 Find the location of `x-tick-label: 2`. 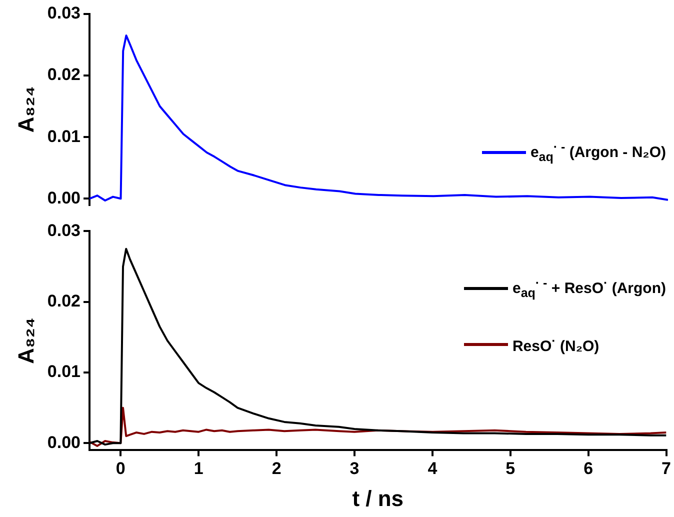

x-tick-label: 2 is located at coordinates (277, 468).